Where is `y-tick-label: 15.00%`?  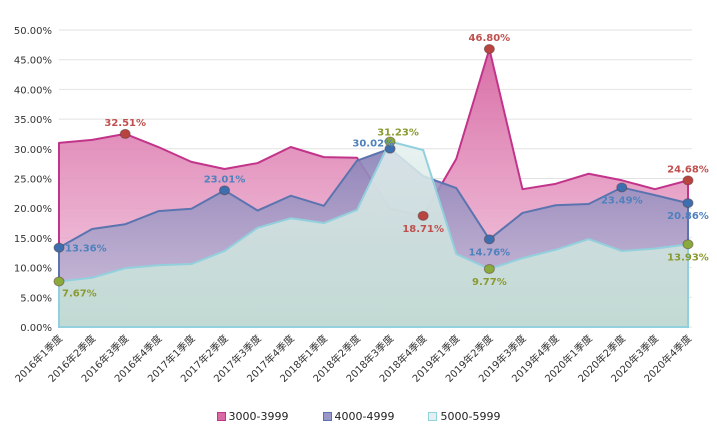 y-tick-label: 15.00% is located at coordinates (33, 239).